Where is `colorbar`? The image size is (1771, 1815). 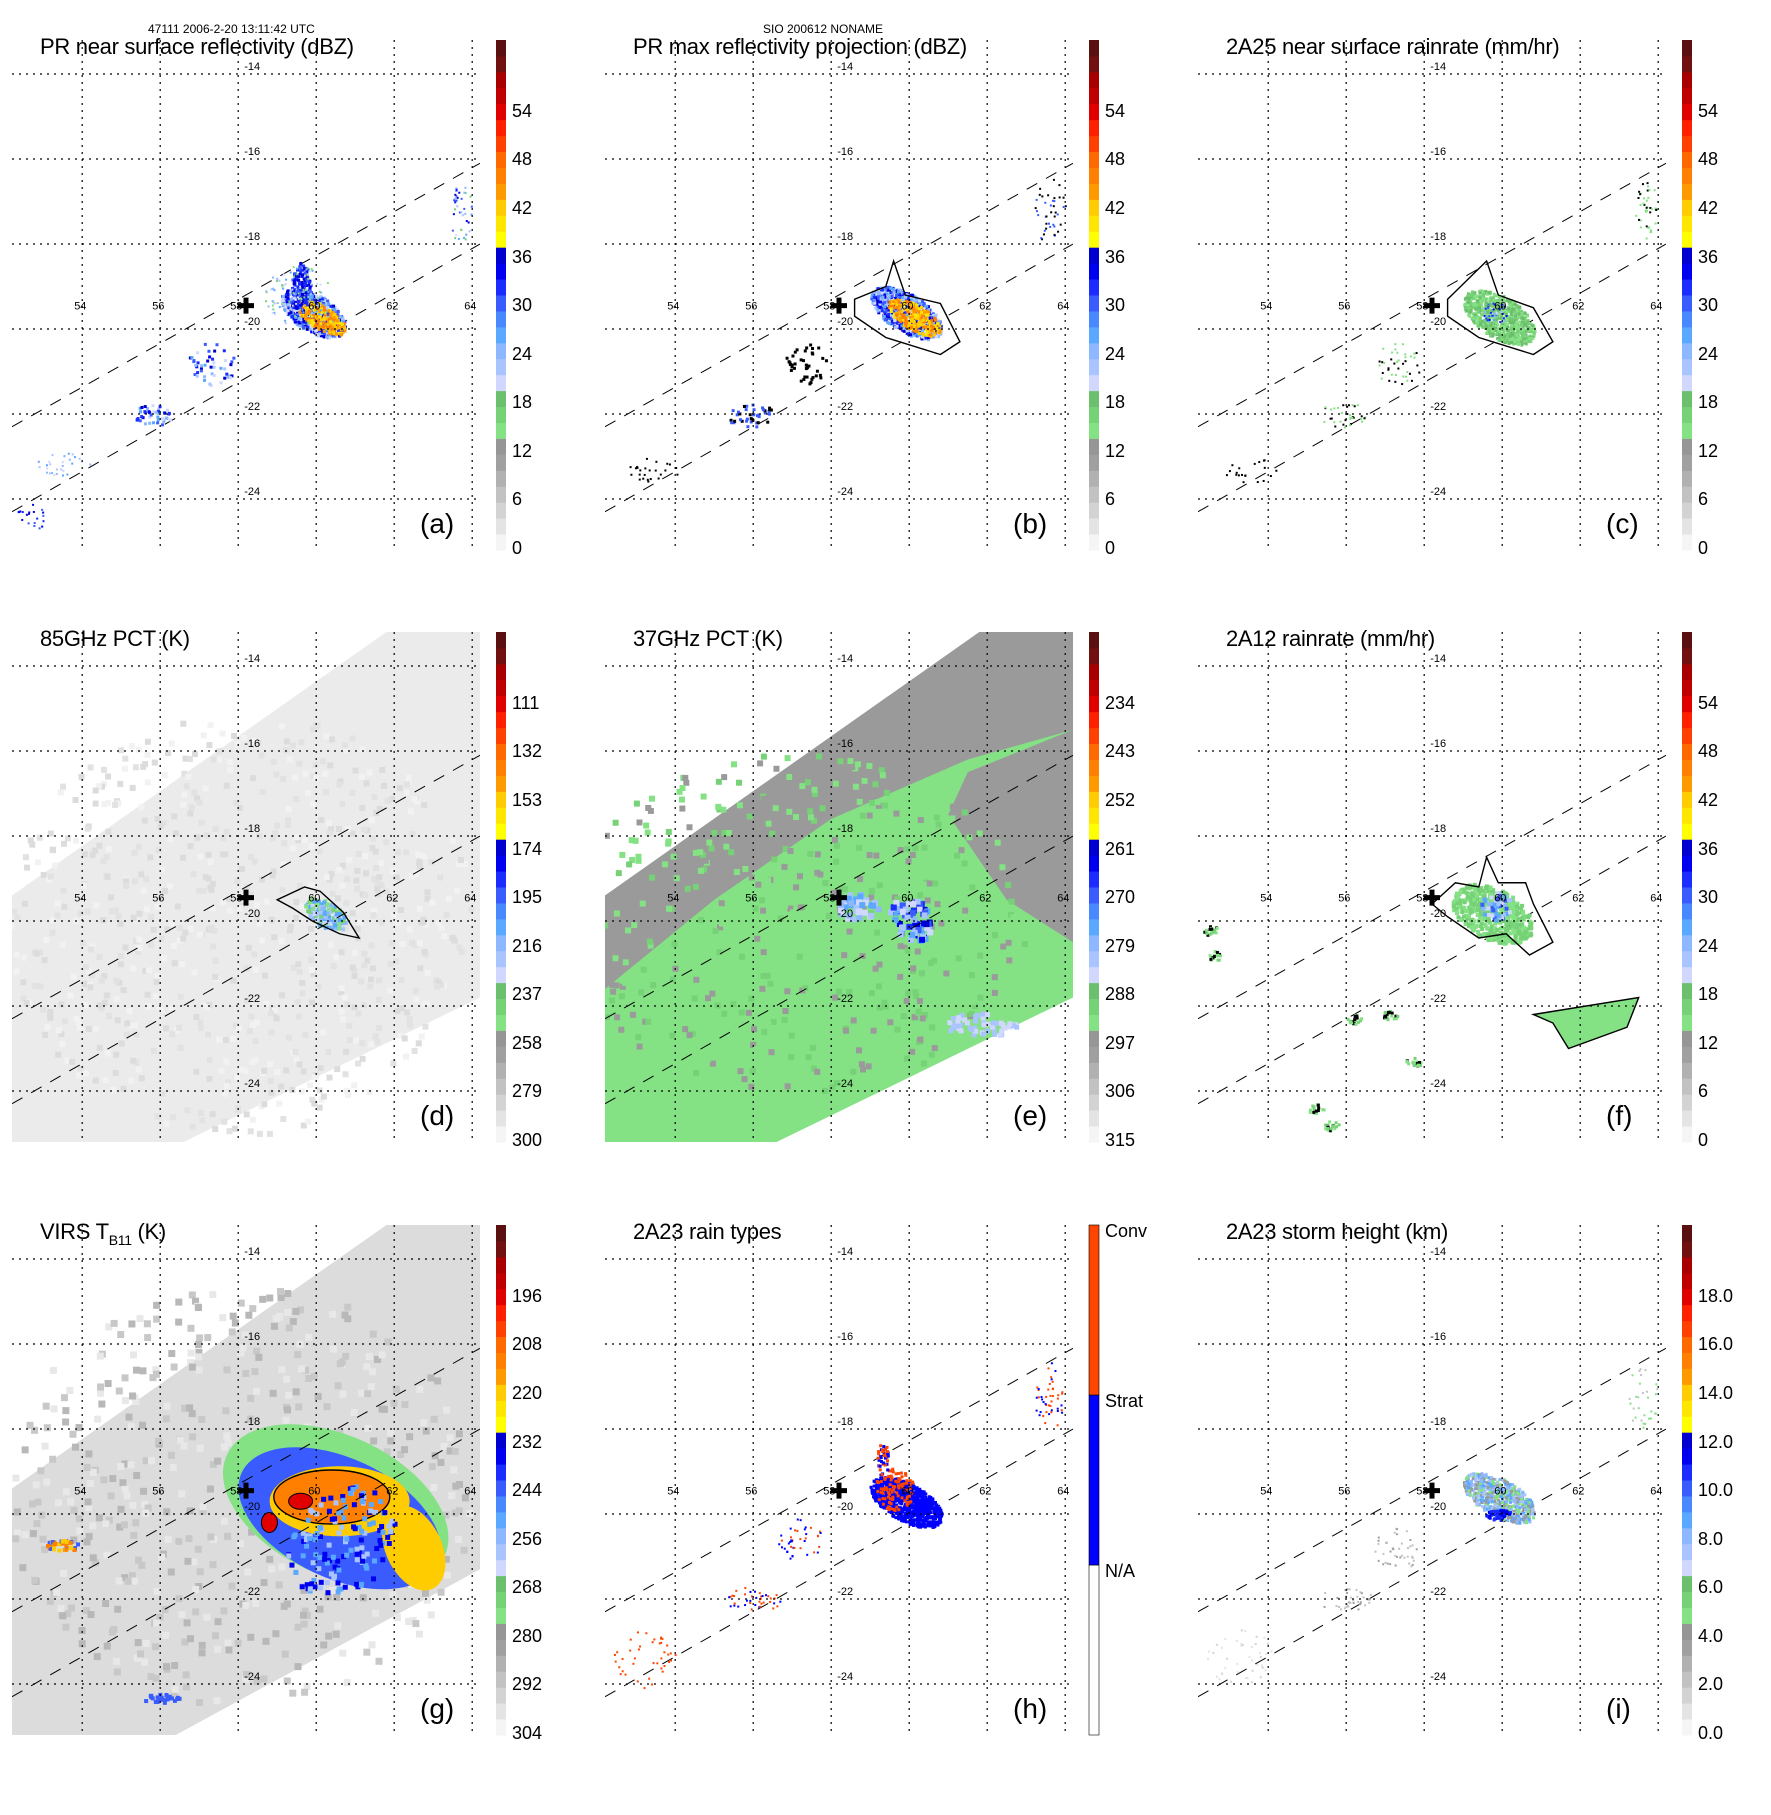 colorbar is located at coordinates (501, 887).